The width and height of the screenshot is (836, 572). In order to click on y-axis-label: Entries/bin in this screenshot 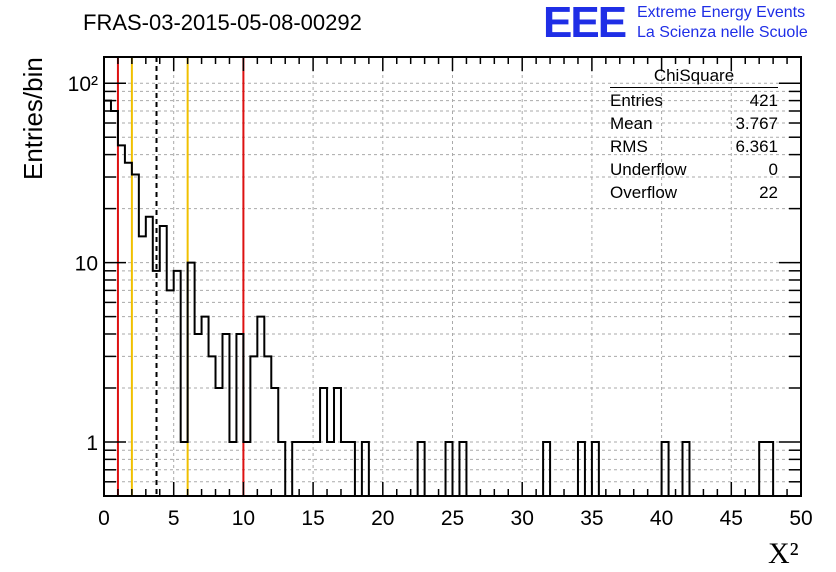, I will do `click(33, 118)`.